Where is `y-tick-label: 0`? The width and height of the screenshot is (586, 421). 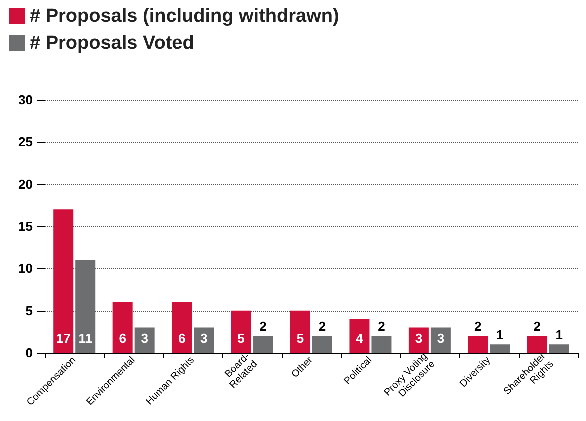 y-tick-label: 0 is located at coordinates (29, 353).